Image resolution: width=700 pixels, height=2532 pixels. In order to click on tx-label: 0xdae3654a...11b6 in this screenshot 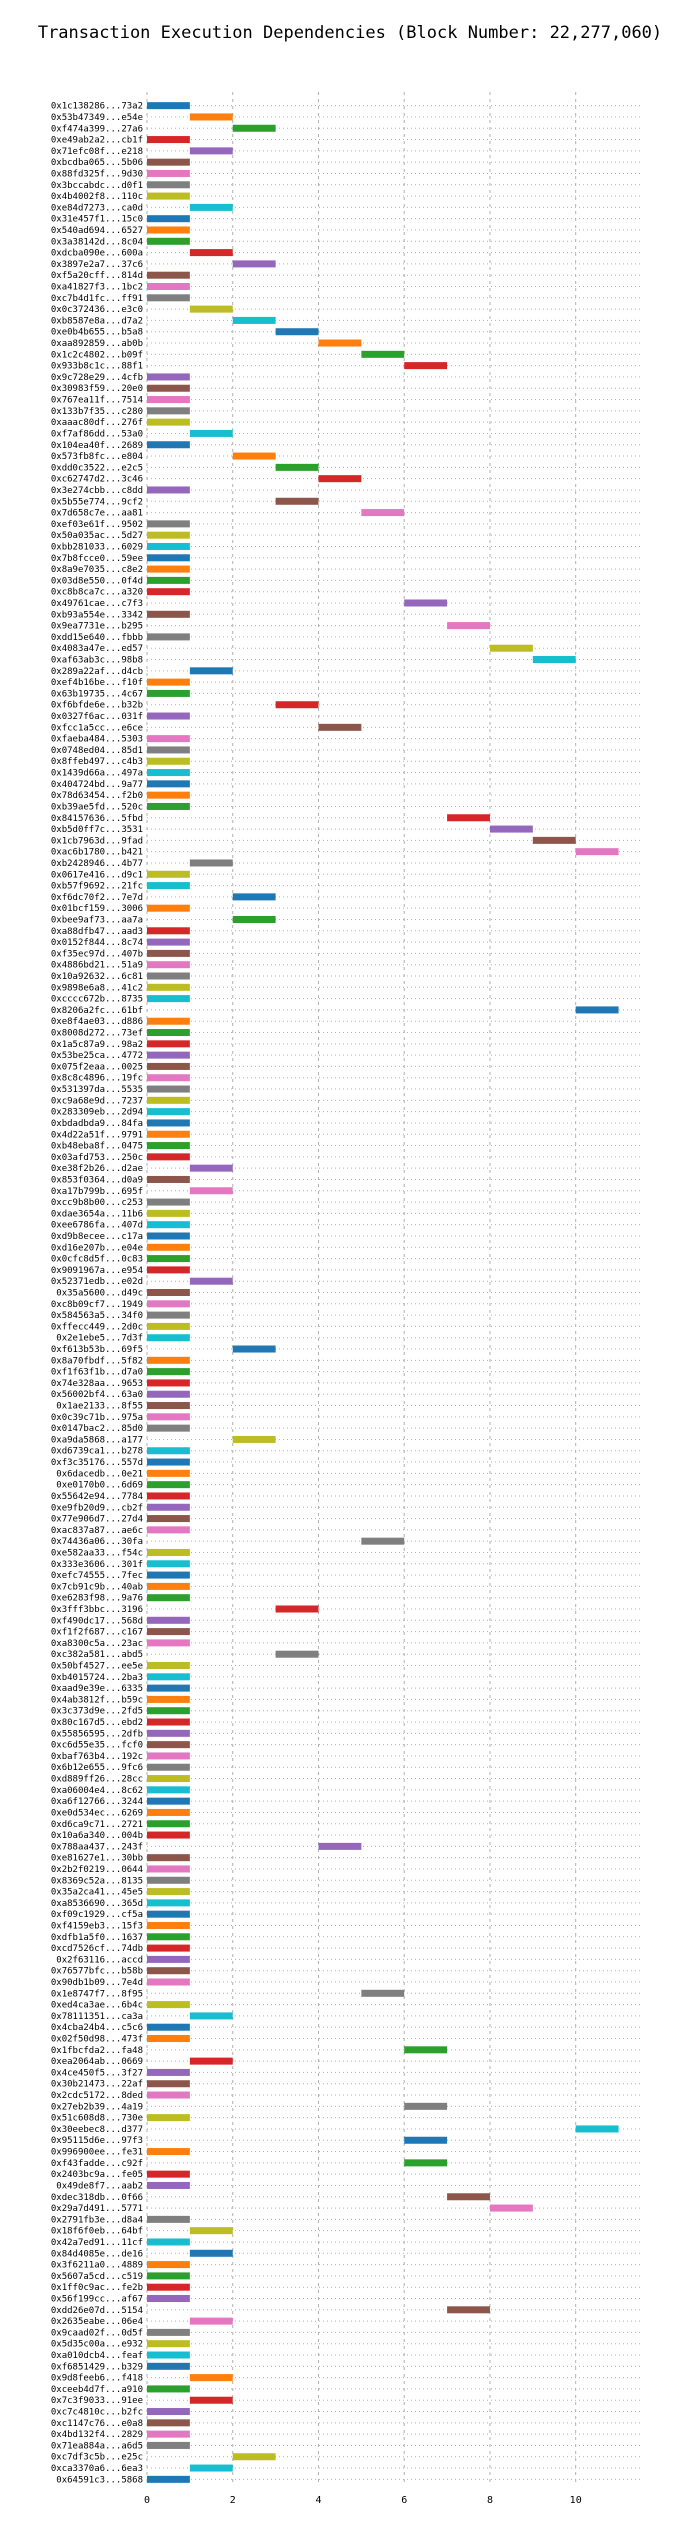, I will do `click(97, 1214)`.